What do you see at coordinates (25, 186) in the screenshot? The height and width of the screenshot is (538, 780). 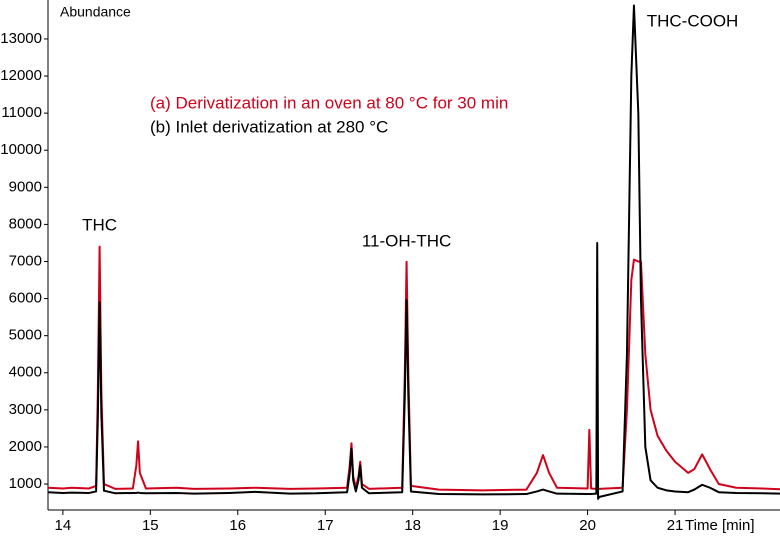 I see `y-tick-label: 9000` at bounding box center [25, 186].